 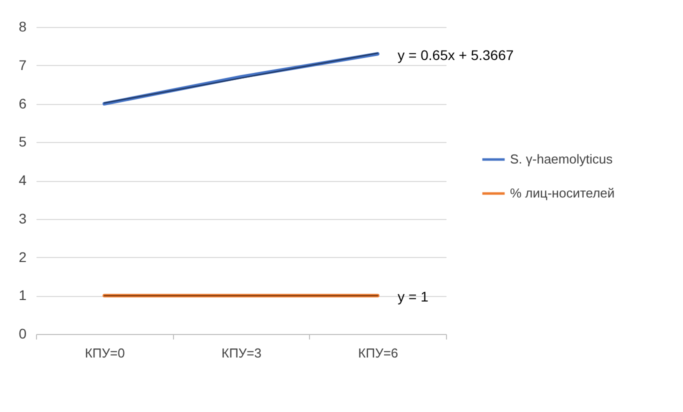 What do you see at coordinates (562, 159) in the screenshot?
I see `legend-label: S. γ-haemolyticus` at bounding box center [562, 159].